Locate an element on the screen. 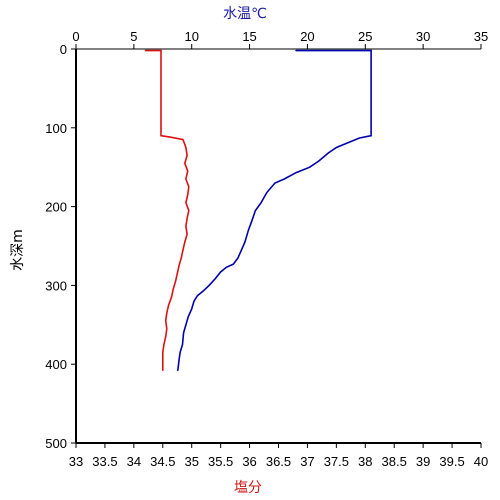 Image resolution: width=500 pixels, height=500 pixels. top-tick-label: 10 is located at coordinates (191, 36).